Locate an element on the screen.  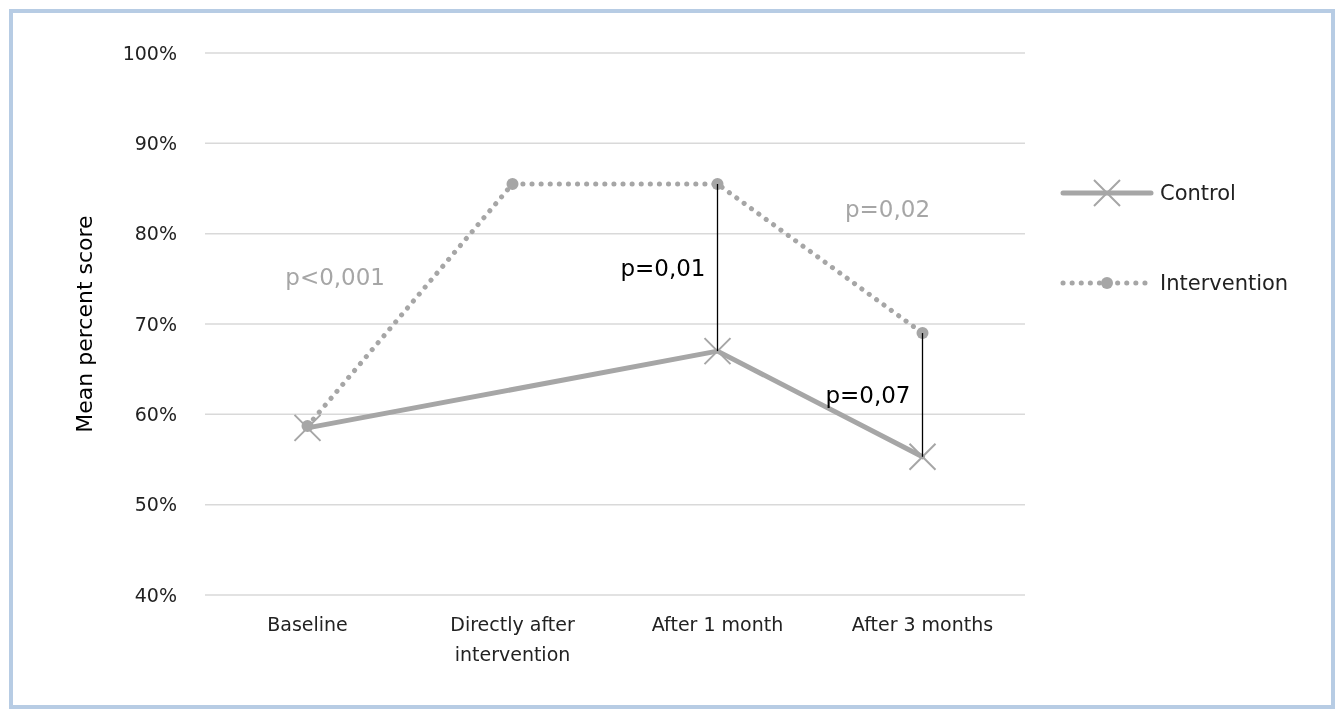
annotation: p=0,07 is located at coordinates (868, 394).